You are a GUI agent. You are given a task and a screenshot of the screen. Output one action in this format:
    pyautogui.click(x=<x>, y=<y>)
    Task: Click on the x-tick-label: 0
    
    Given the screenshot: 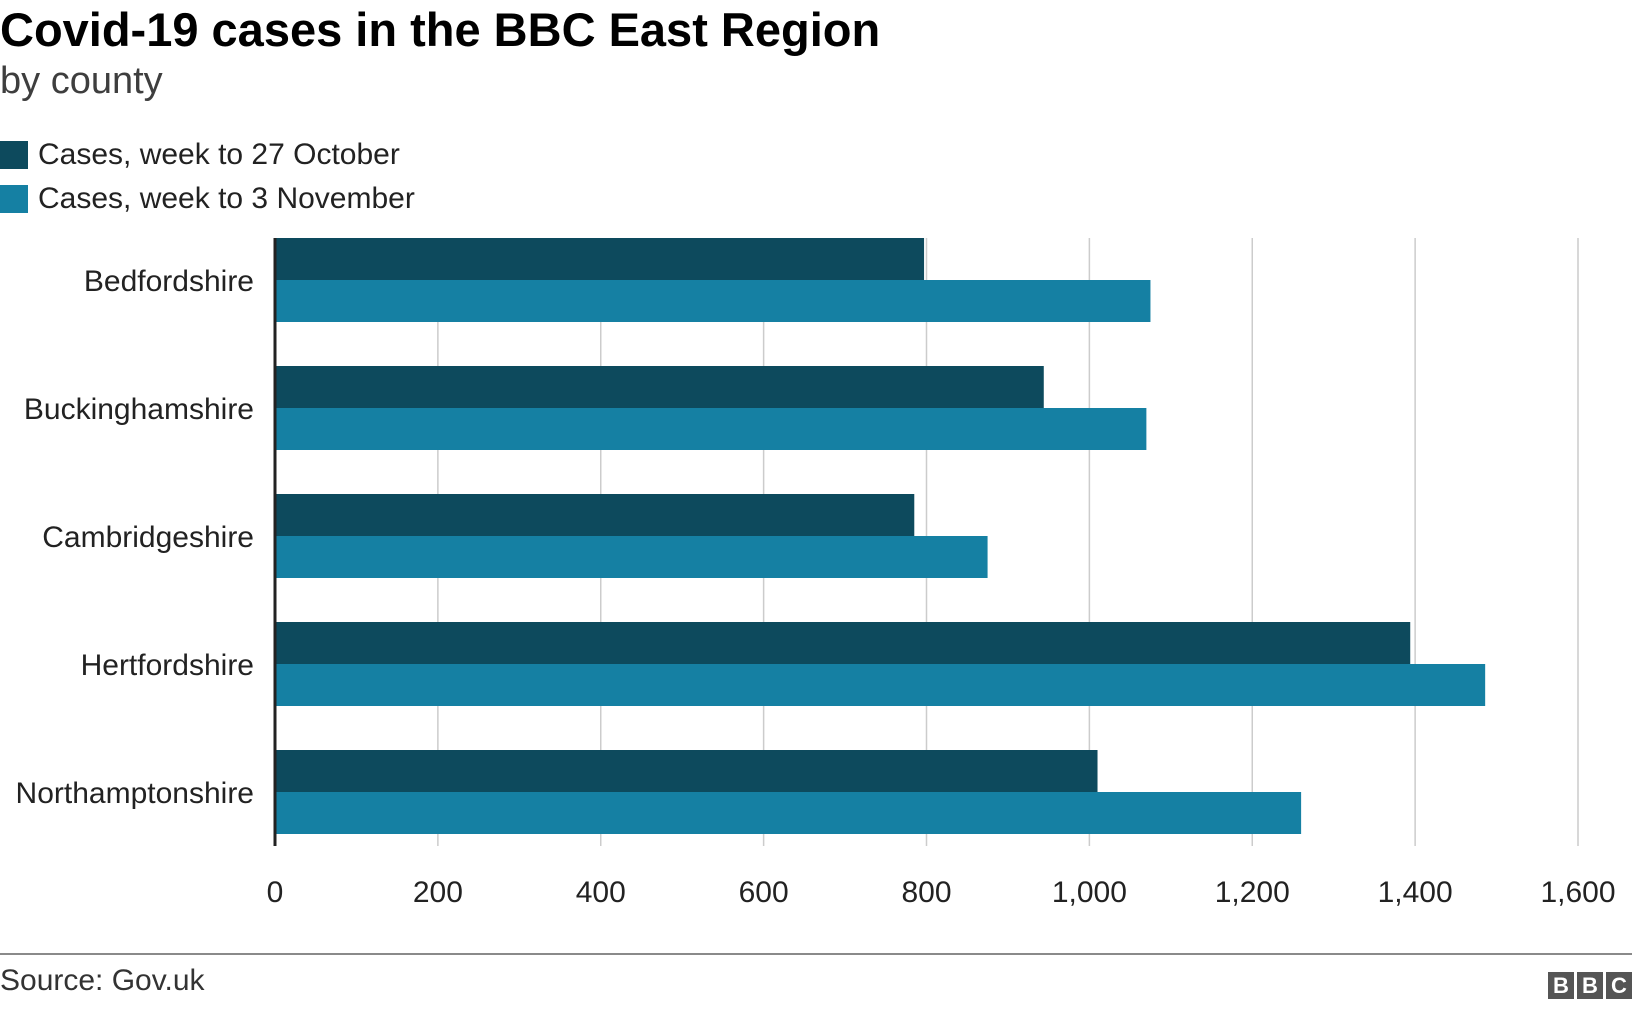 What is the action you would take?
    pyautogui.click(x=275, y=892)
    